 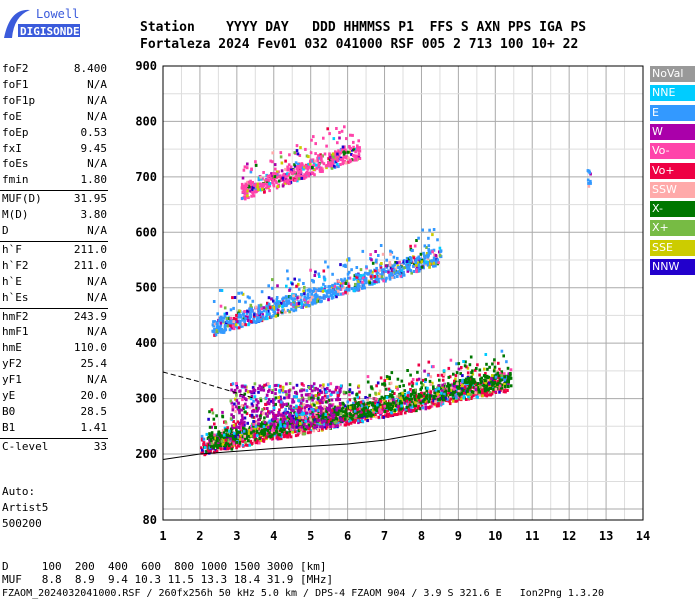 I want to click on logo-bar, so click(x=49, y=30).